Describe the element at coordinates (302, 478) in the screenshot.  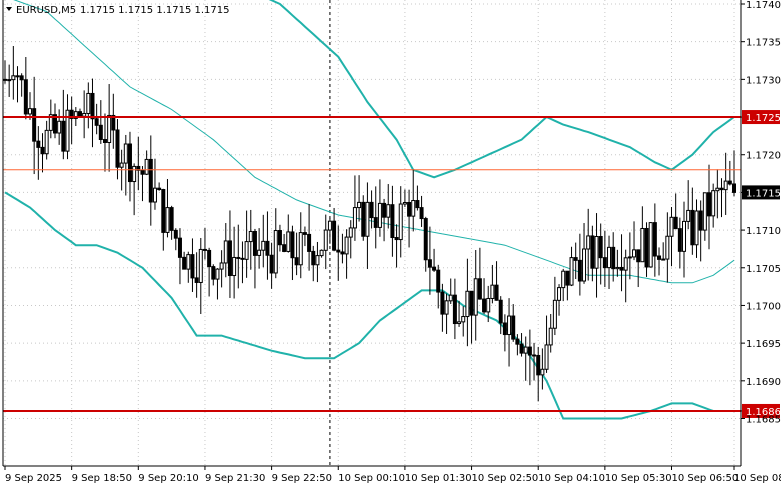
I see `x-tick-label: 9 Sep 22:50` at that location.